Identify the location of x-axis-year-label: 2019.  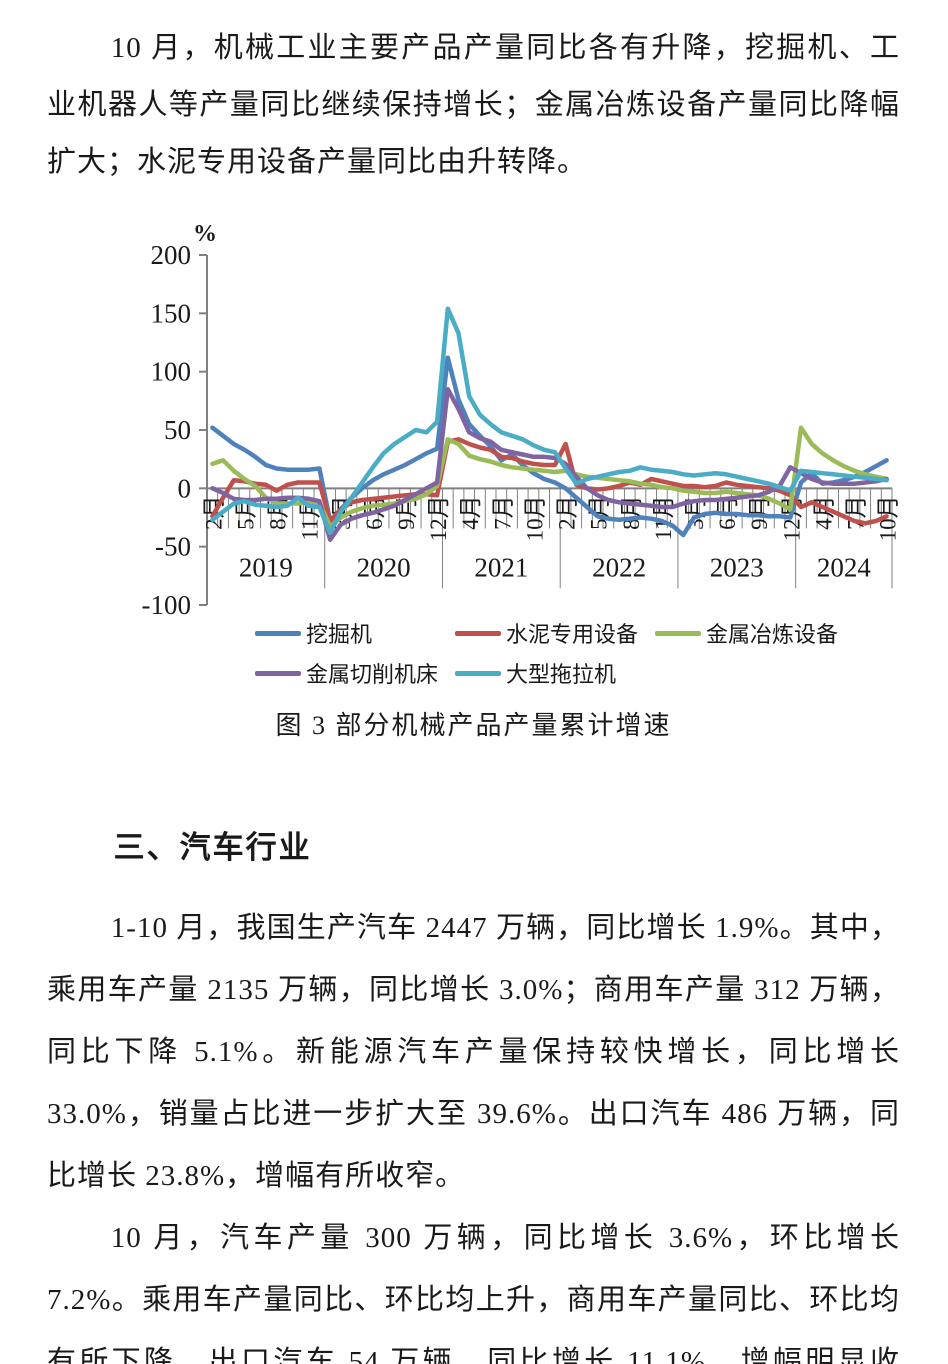
(266, 567).